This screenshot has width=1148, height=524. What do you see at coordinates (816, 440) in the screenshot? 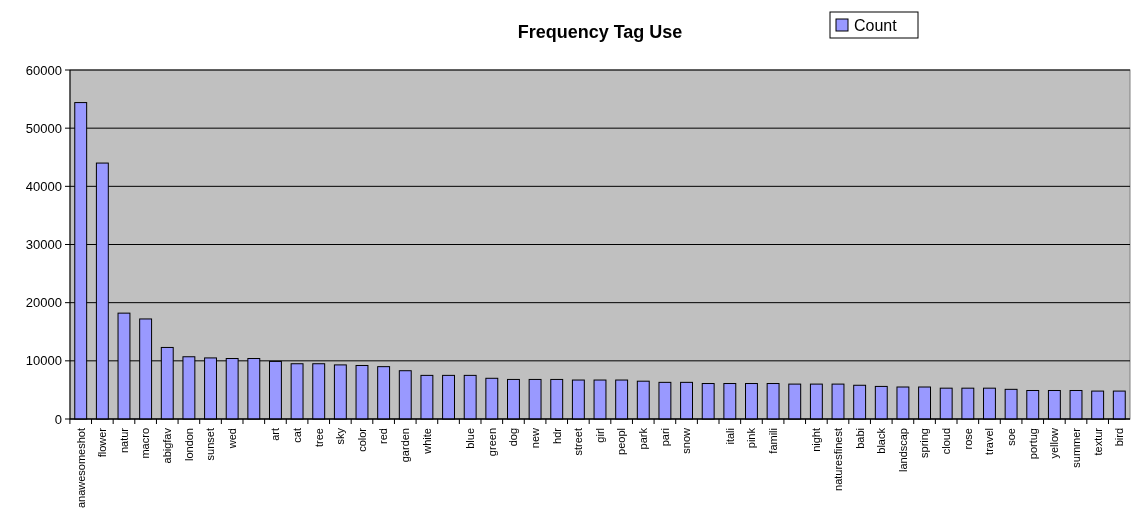
I see `x-tick-label: night` at bounding box center [816, 440].